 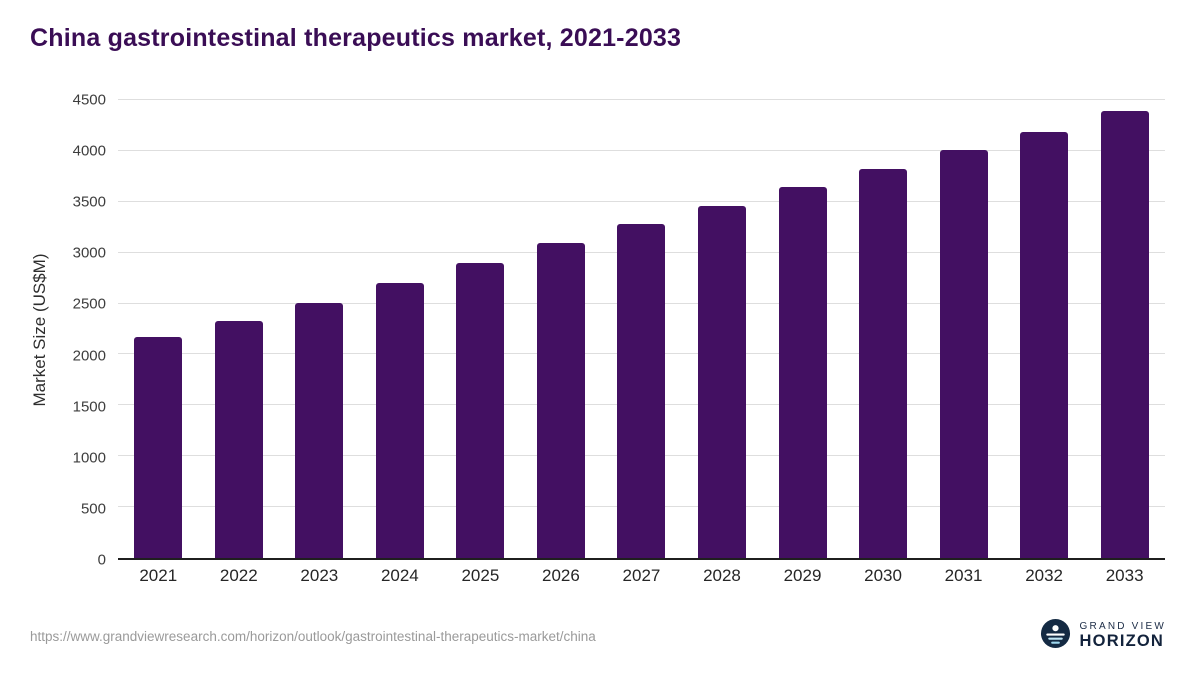 I want to click on y-tick-4500: 4500, so click(x=89, y=100).